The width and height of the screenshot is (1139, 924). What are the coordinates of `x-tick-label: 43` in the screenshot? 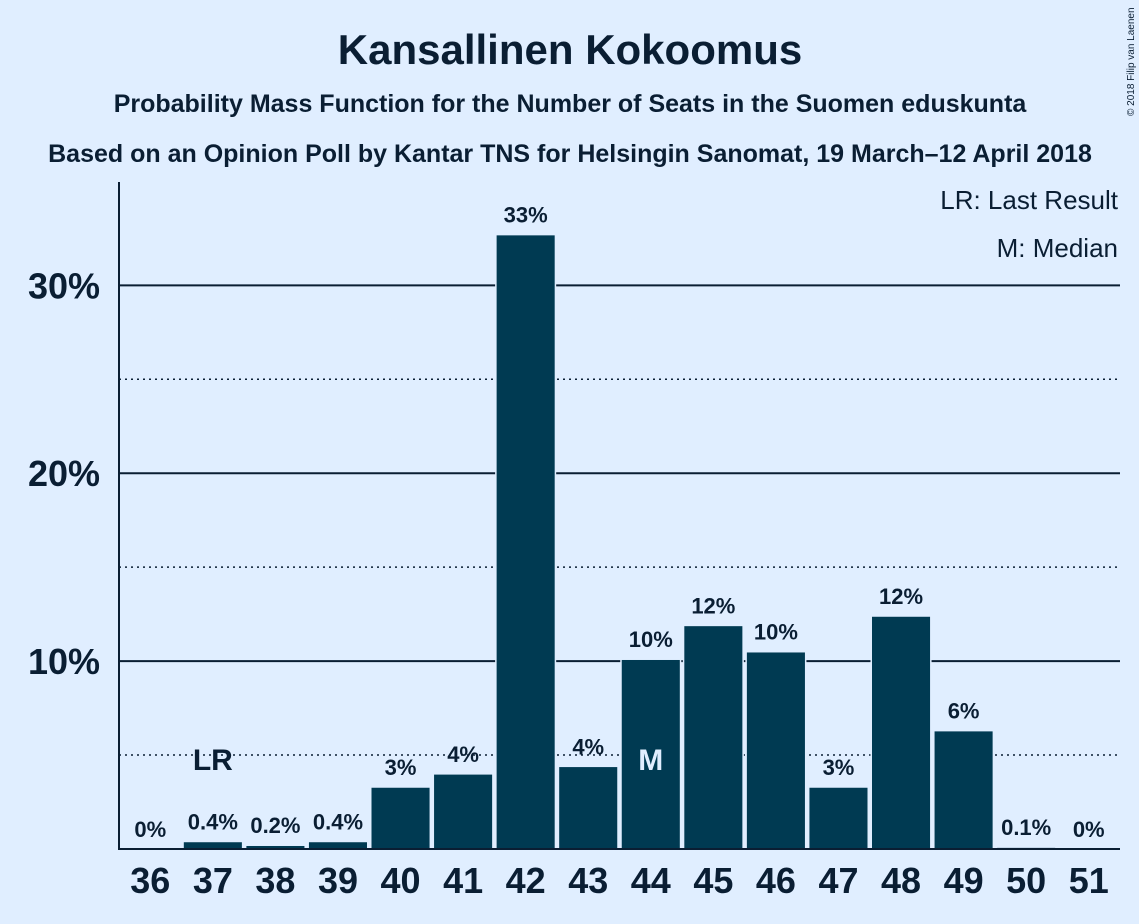 It's located at (588, 880).